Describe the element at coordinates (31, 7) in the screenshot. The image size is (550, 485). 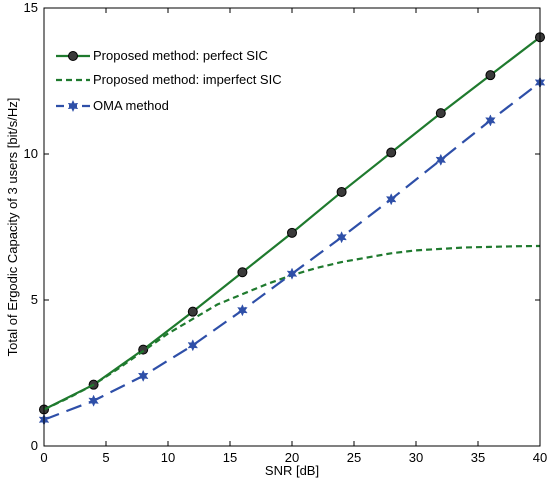
I see `y-tick-label: 15` at that location.